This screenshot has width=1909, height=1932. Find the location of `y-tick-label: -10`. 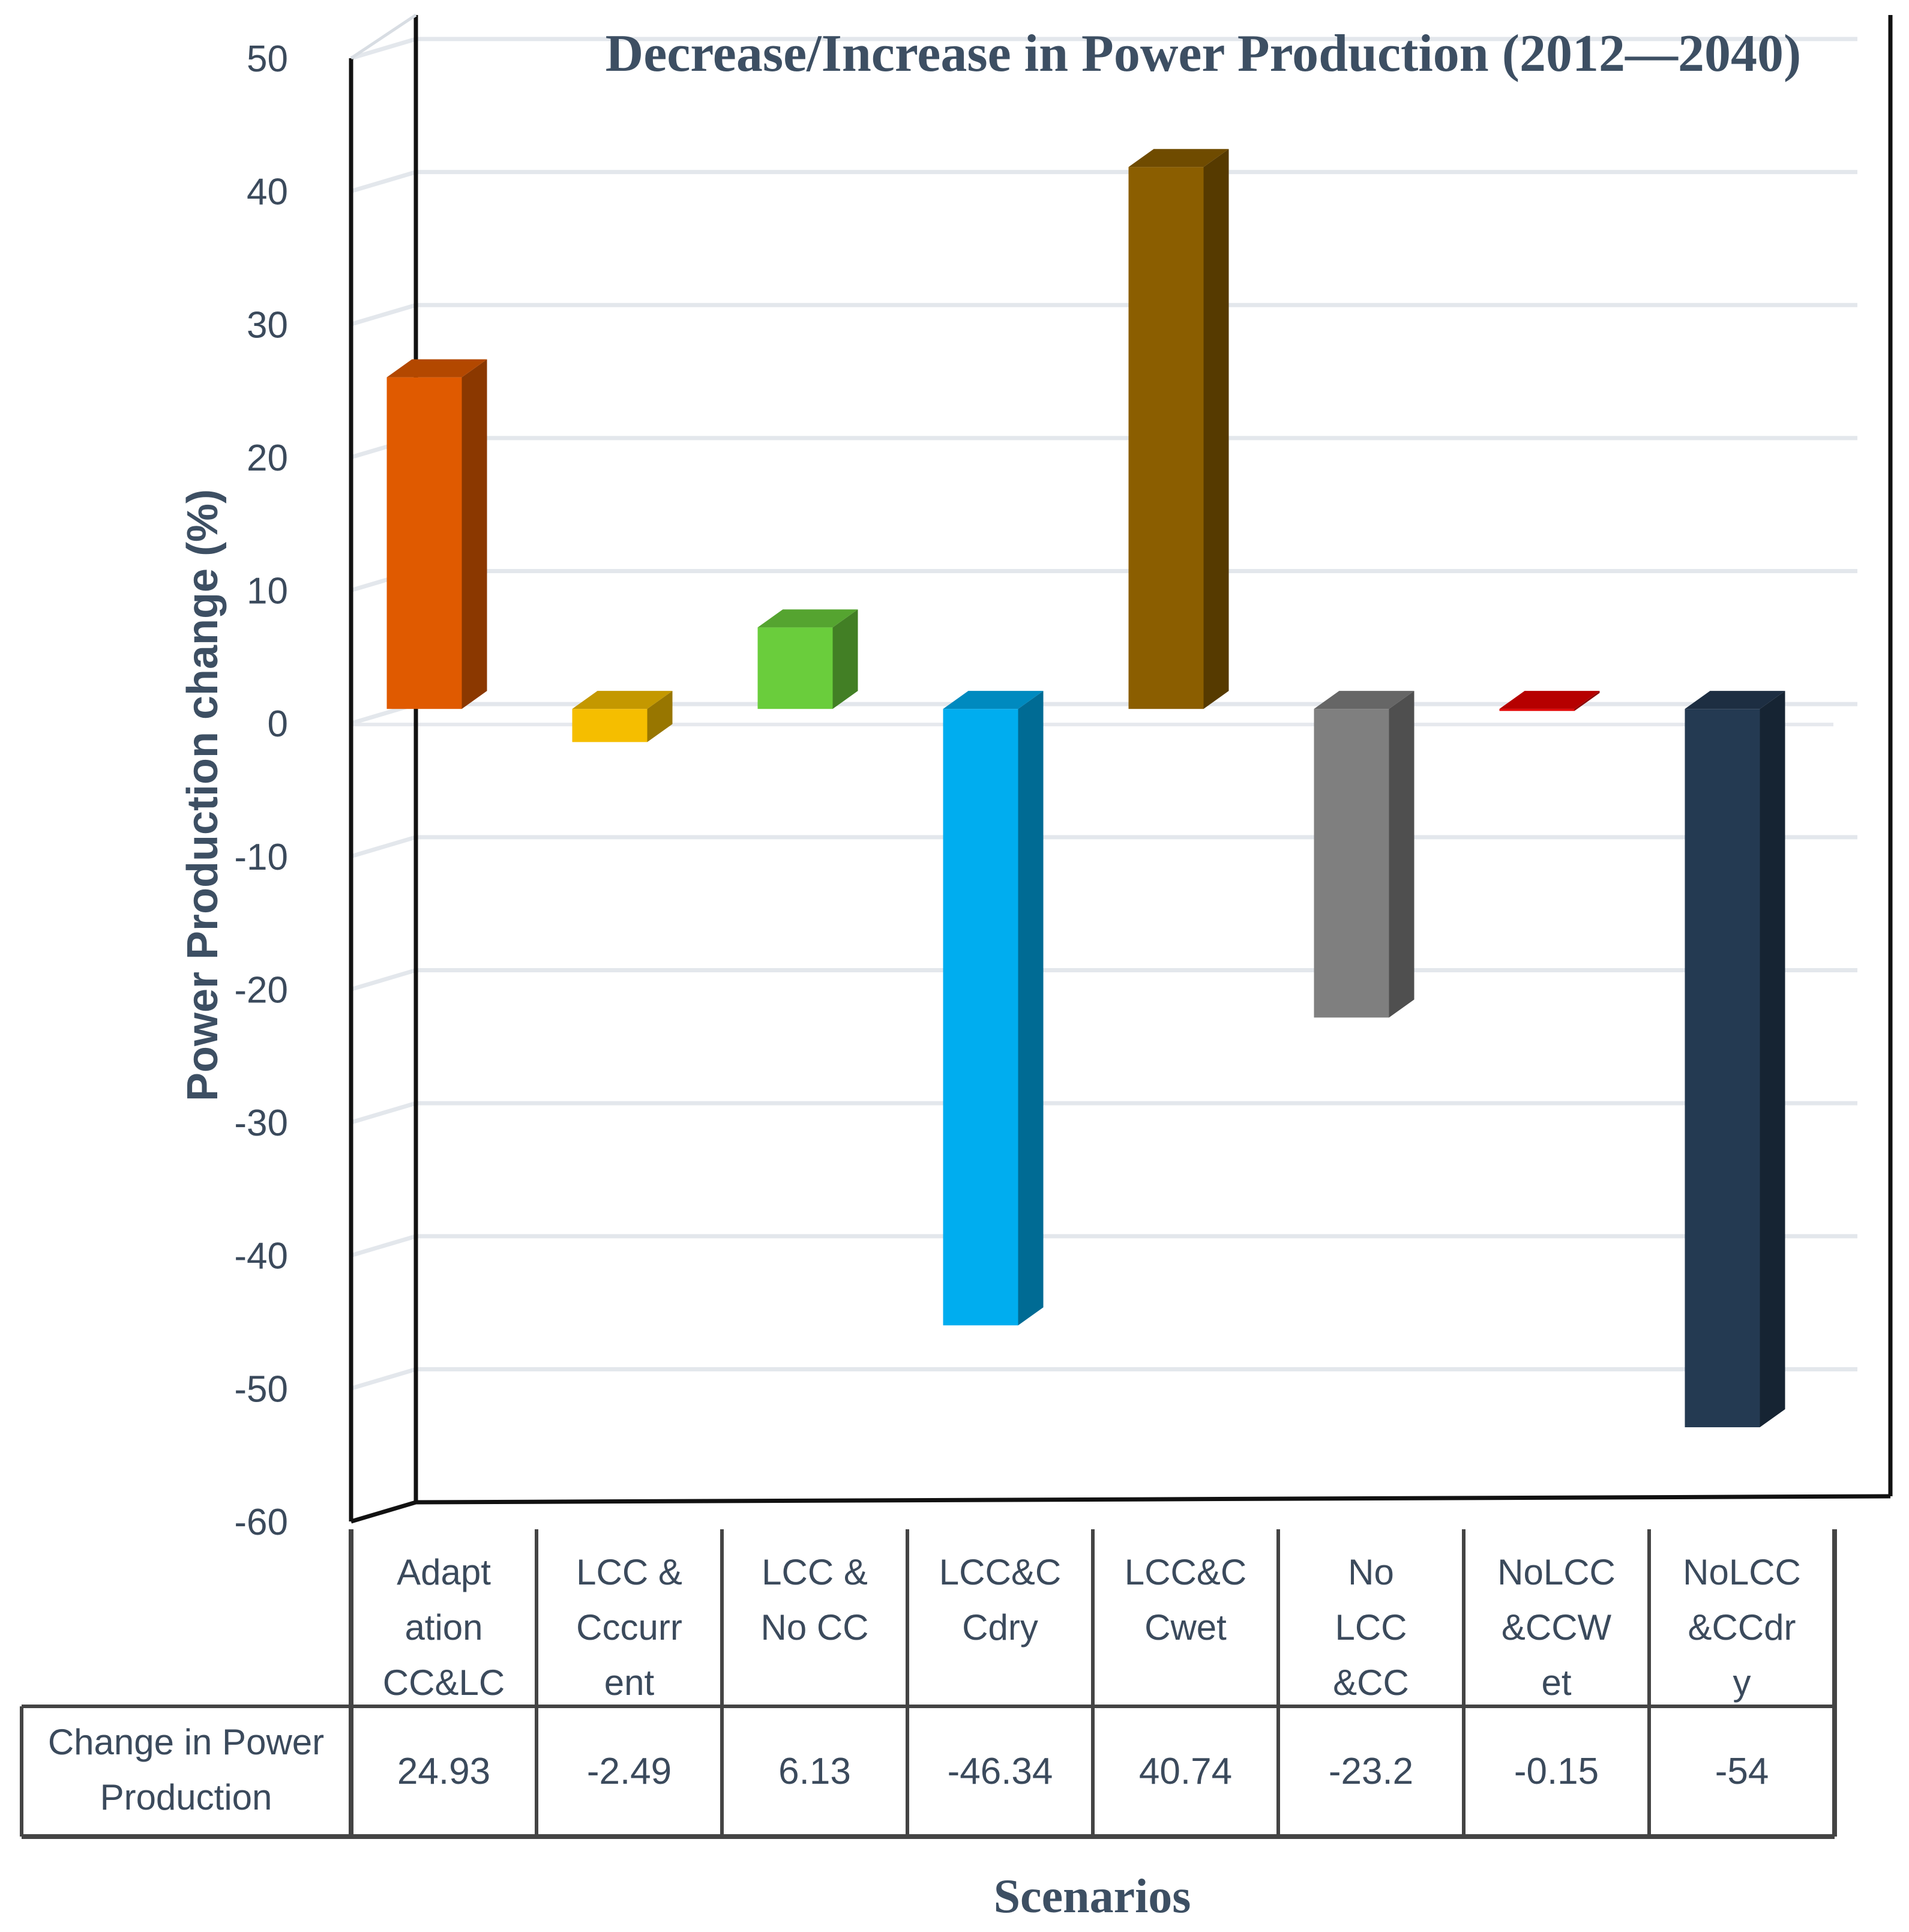

y-tick-label: -10 is located at coordinates (261, 857).